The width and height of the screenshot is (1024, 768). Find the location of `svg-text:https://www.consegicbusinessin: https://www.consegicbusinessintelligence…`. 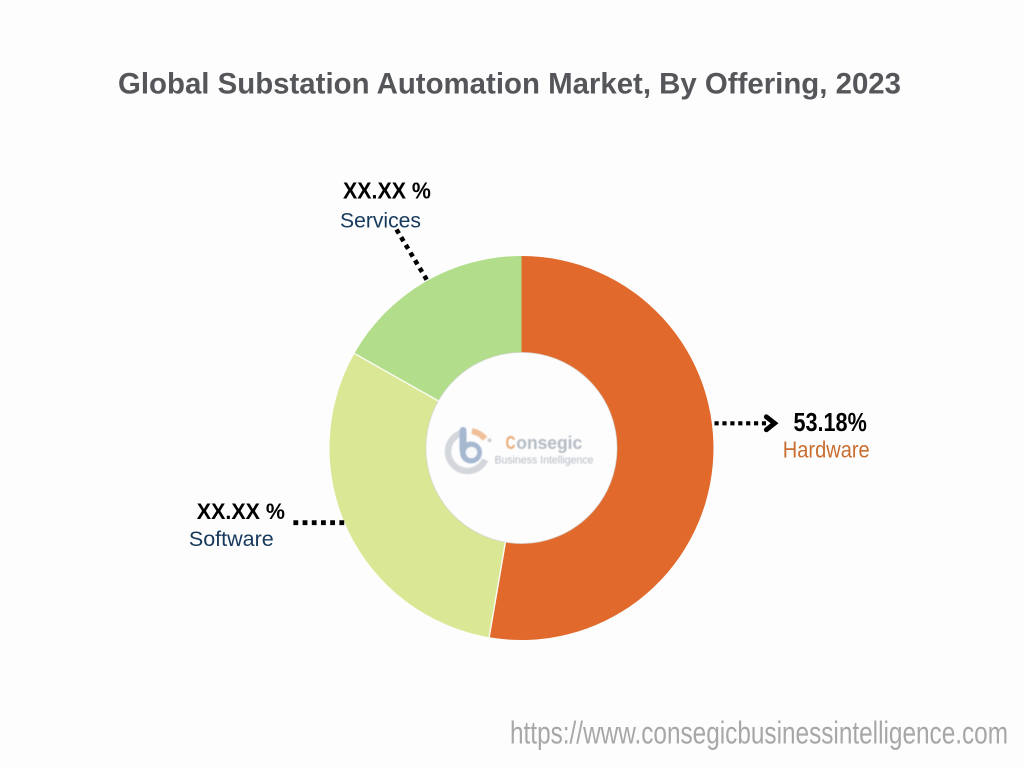

svg-text:https://www.consegicbusinessin: https://www.consegicbusinessintelligence… is located at coordinates (759, 733).